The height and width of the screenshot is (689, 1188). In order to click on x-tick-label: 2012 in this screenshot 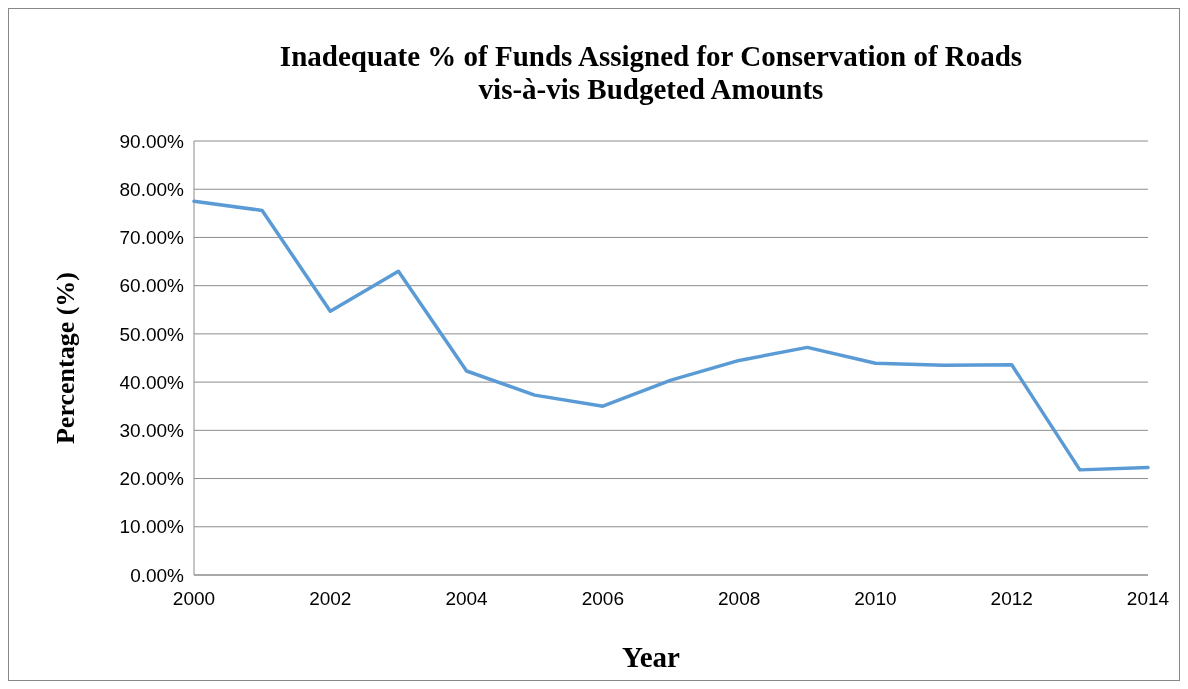, I will do `click(1011, 598)`.